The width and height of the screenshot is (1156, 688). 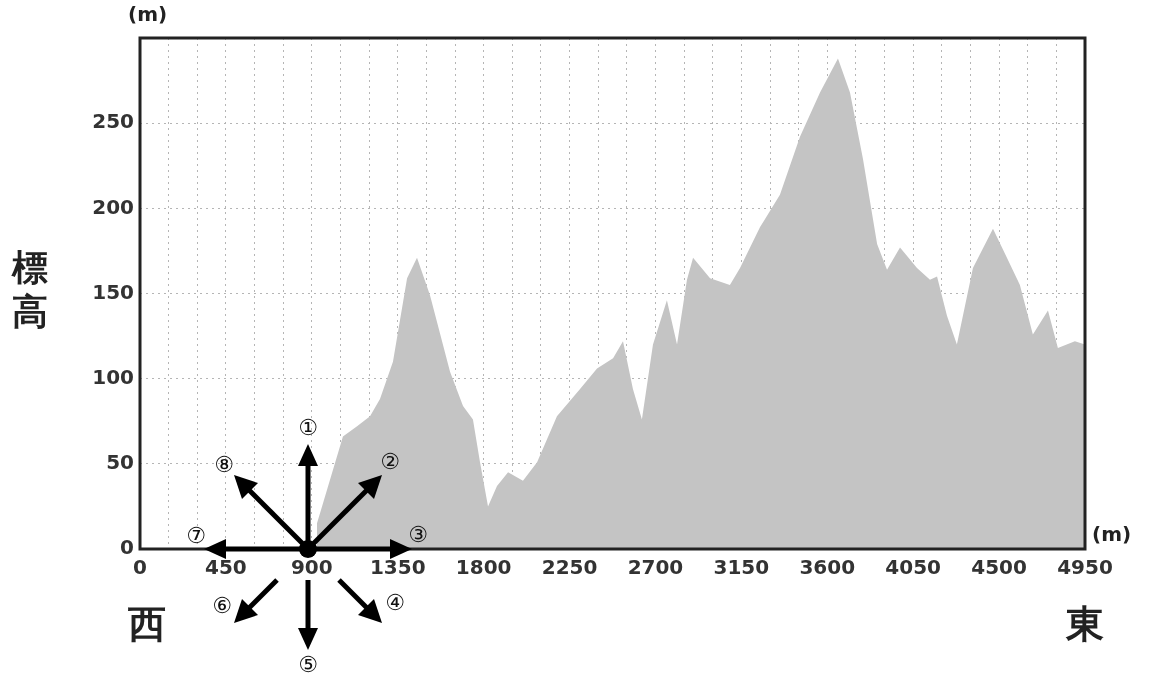 What do you see at coordinates (395, 602) in the screenshot?
I see `text: ④` at bounding box center [395, 602].